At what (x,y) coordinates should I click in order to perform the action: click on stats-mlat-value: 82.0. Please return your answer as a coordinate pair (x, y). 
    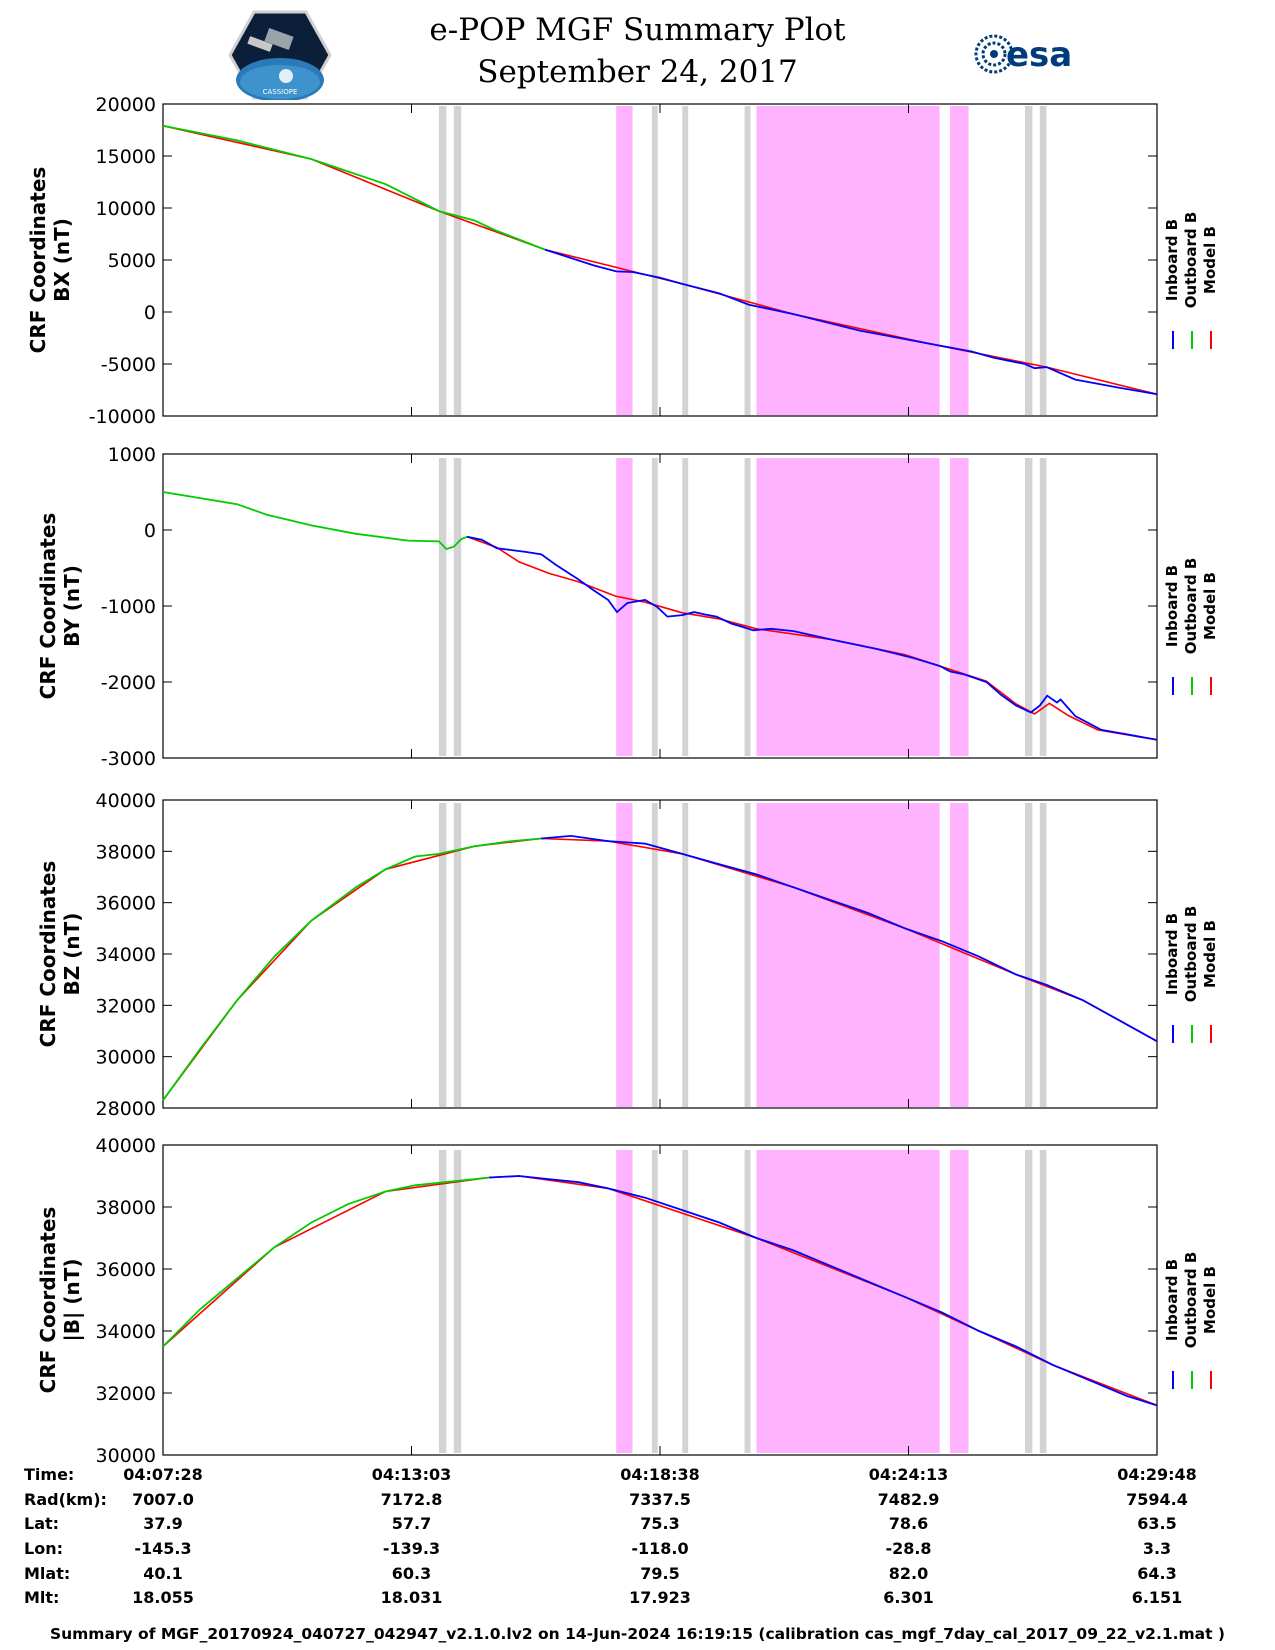
    Looking at the image, I should click on (908, 1573).